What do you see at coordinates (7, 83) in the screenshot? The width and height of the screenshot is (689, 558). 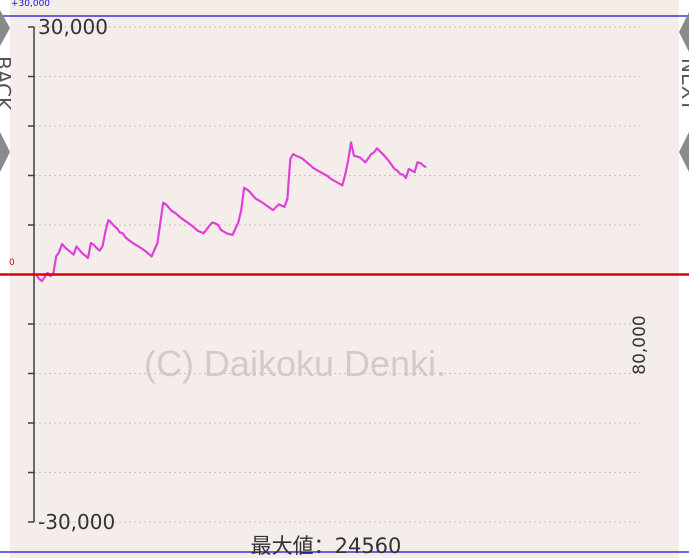 I see `back-label: BACK` at bounding box center [7, 83].